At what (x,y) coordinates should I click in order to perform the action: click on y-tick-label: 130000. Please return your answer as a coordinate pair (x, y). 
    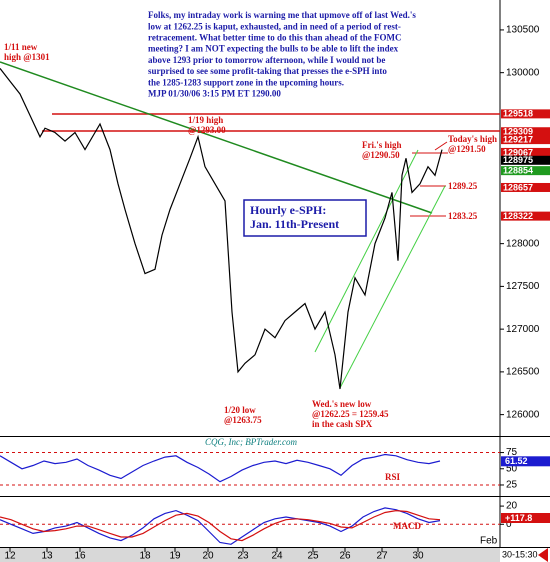
    Looking at the image, I should click on (523, 72).